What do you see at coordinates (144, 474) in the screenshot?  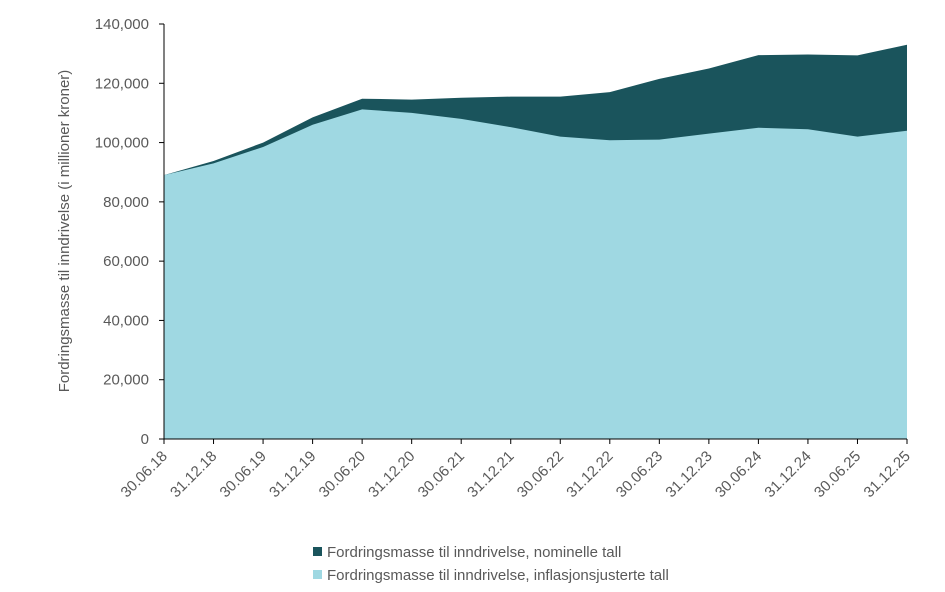 I see `x-tick-label: 30.06.18` at bounding box center [144, 474].